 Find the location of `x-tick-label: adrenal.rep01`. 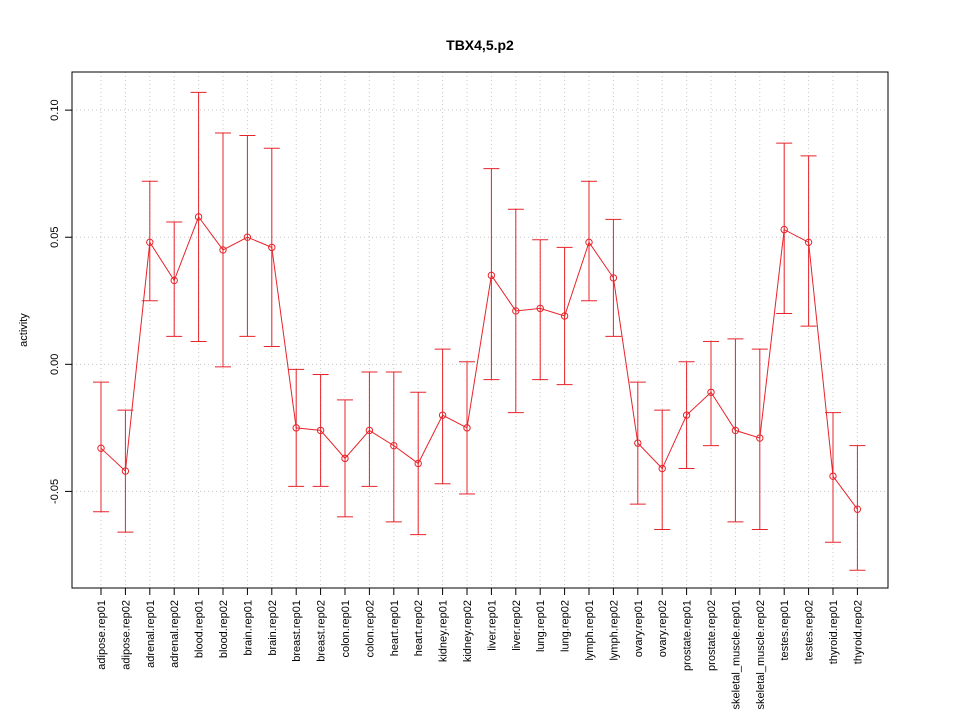

x-tick-label: adrenal.rep01 is located at coordinates (151, 634).